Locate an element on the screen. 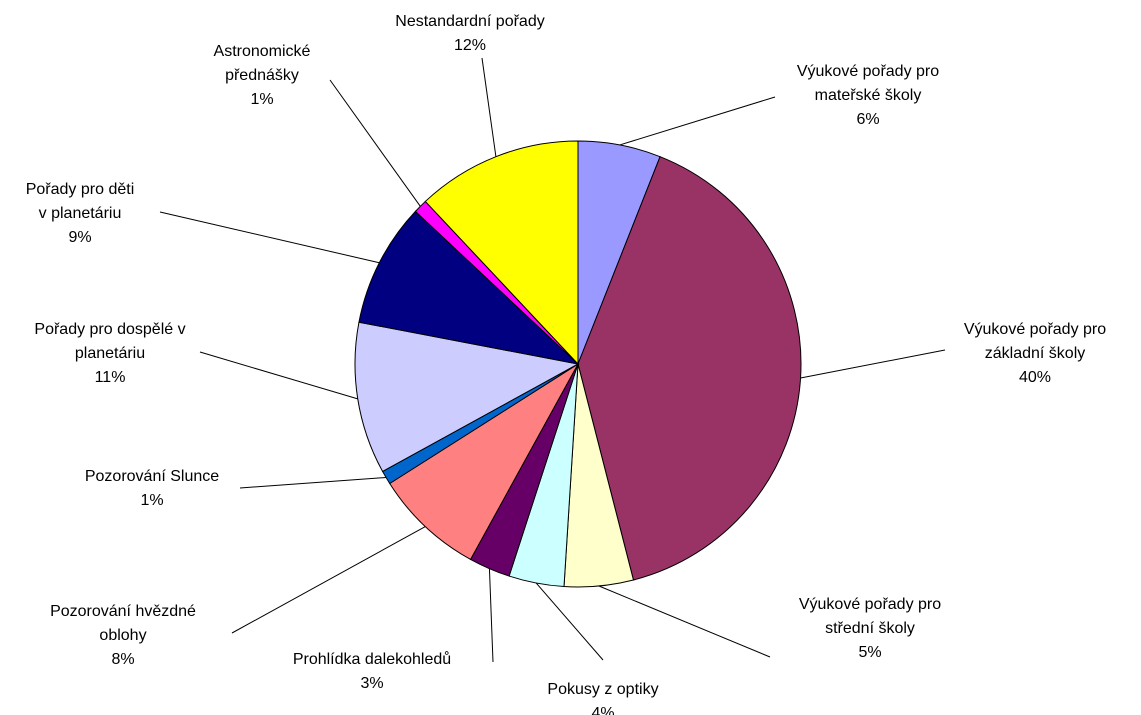 This screenshot has height=715, width=1141. slice-label: Pokusy z optiky 4% is located at coordinates (603, 696).